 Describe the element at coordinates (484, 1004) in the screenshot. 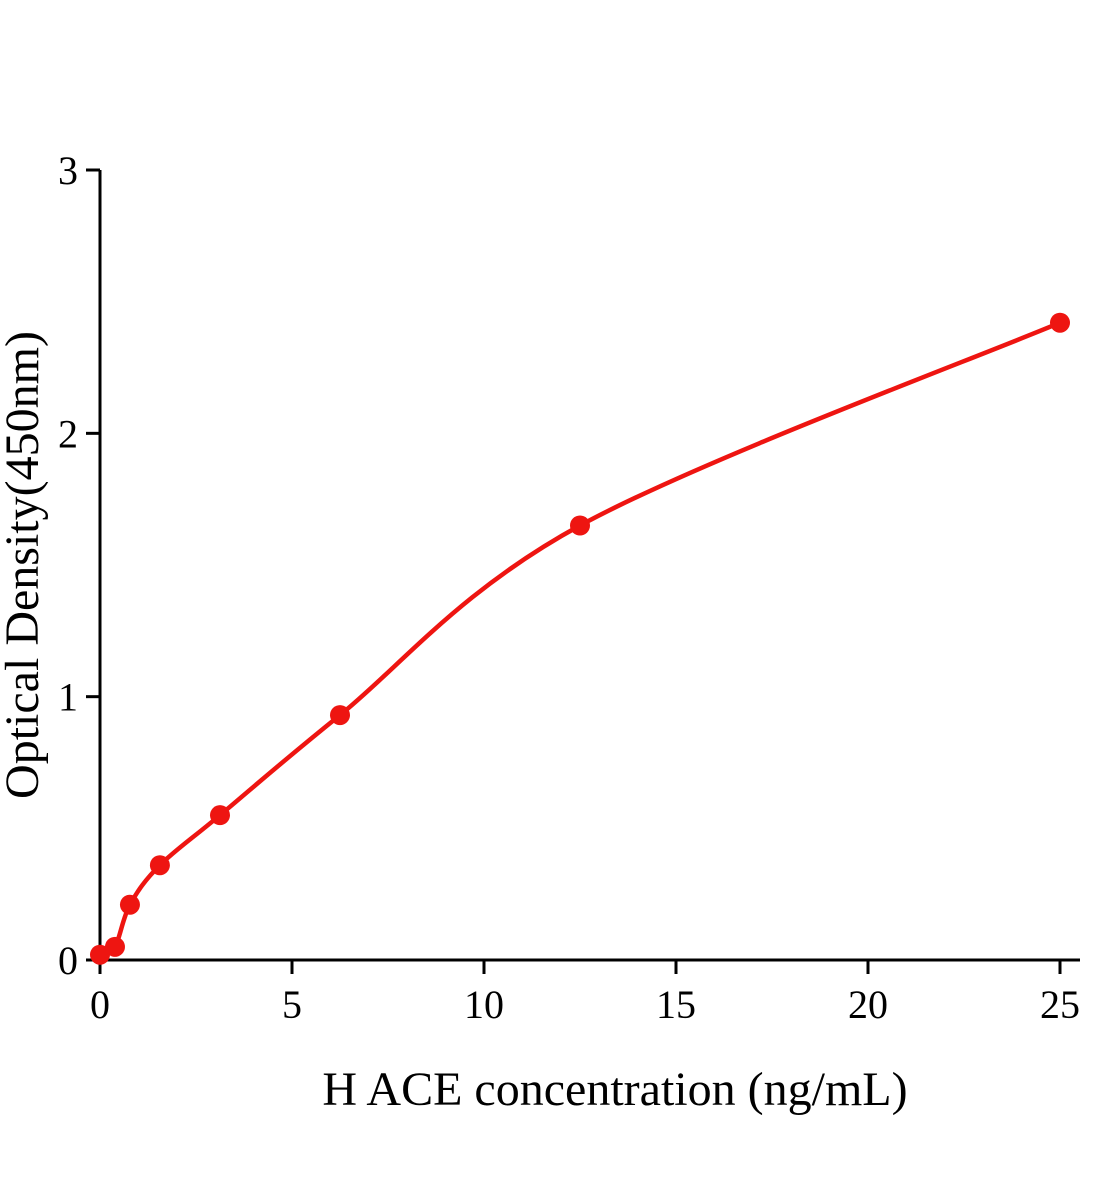

I see `x-tick-label: 10` at that location.